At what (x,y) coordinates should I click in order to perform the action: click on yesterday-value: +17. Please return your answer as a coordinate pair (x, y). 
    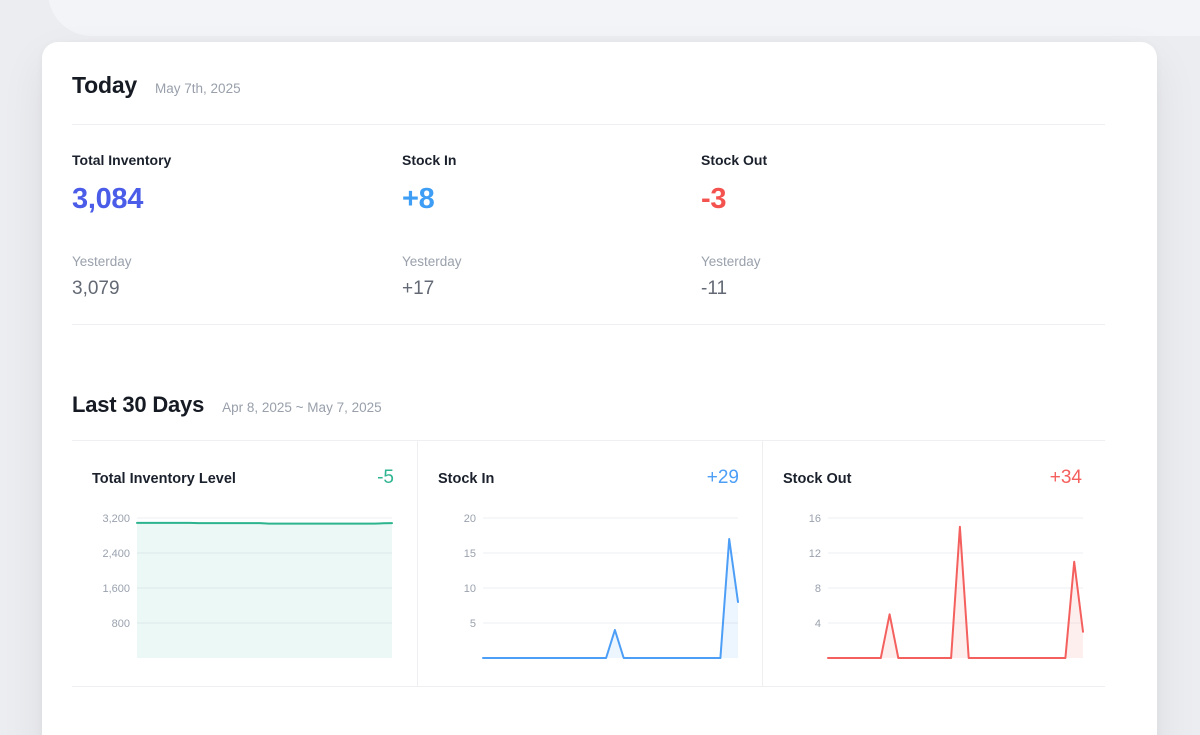
    Looking at the image, I should click on (418, 288).